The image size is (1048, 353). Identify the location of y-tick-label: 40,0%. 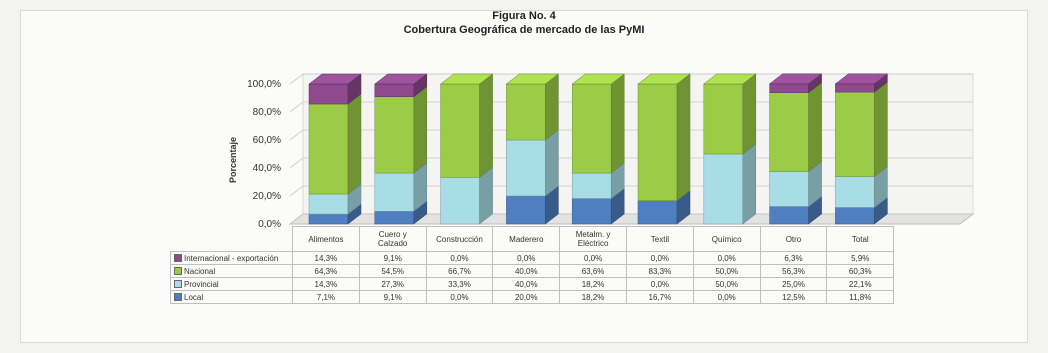
(267, 168).